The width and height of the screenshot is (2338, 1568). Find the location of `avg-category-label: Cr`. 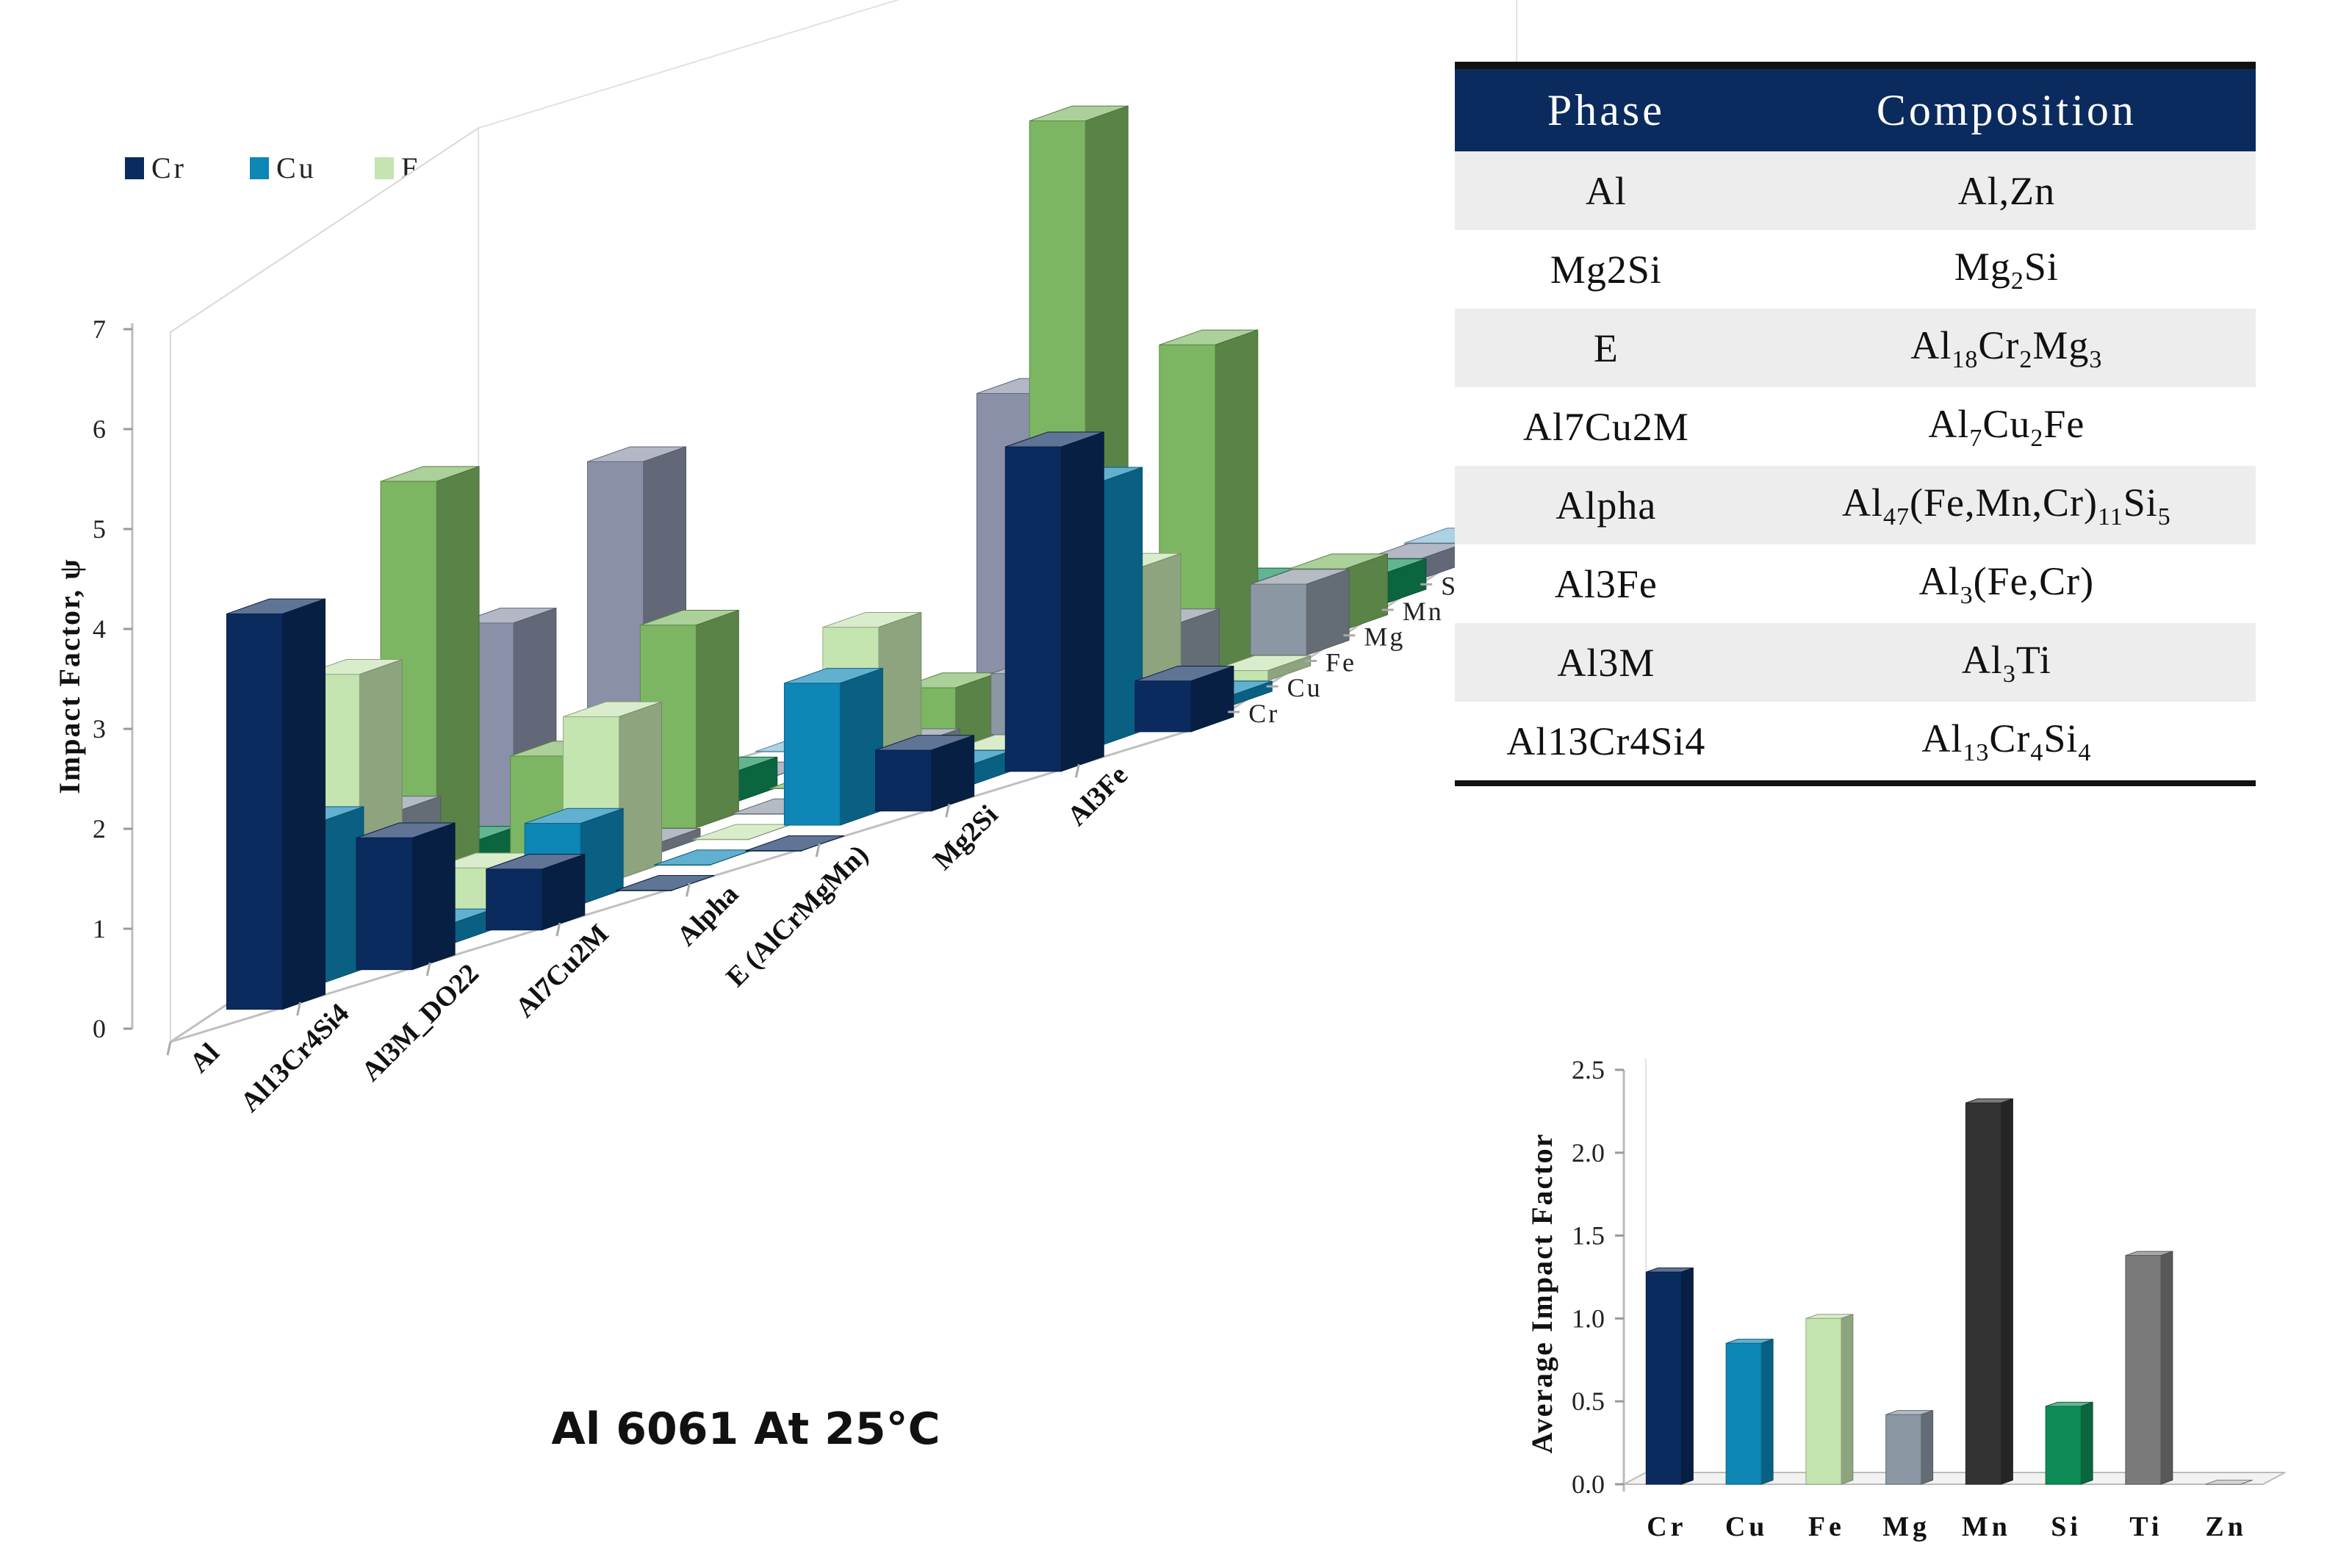

avg-category-label: Cr is located at coordinates (1666, 1527).